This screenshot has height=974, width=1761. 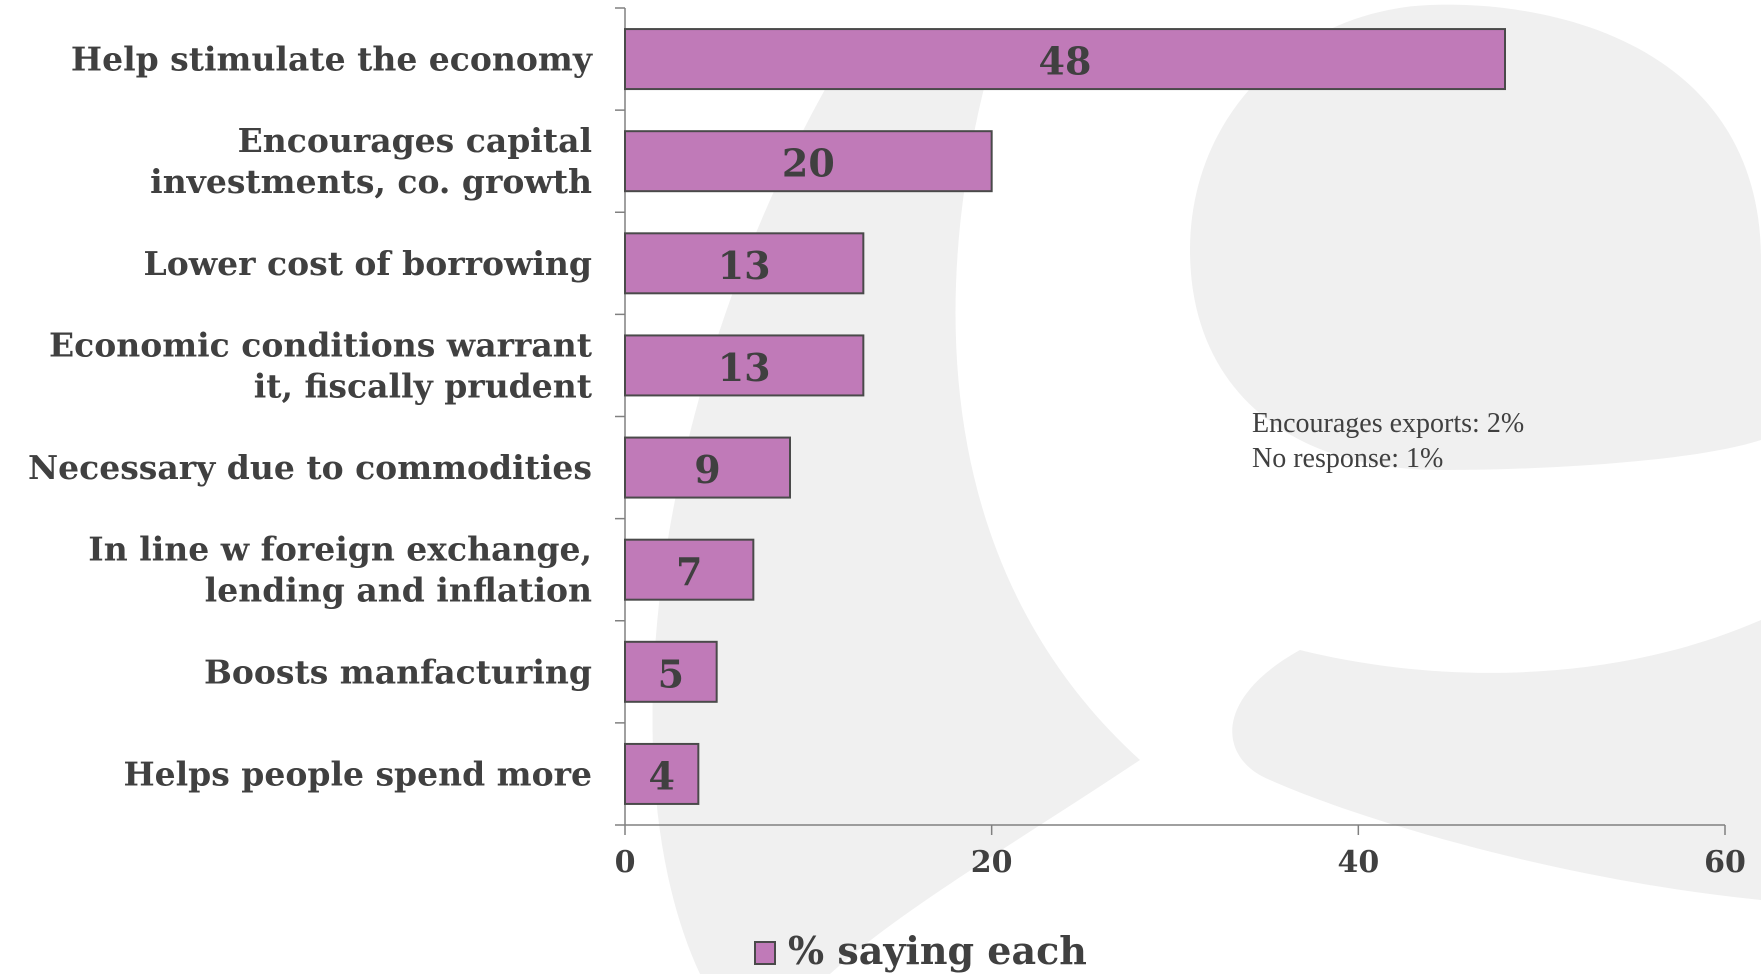 I want to click on data-label: 7, so click(x=689, y=571).